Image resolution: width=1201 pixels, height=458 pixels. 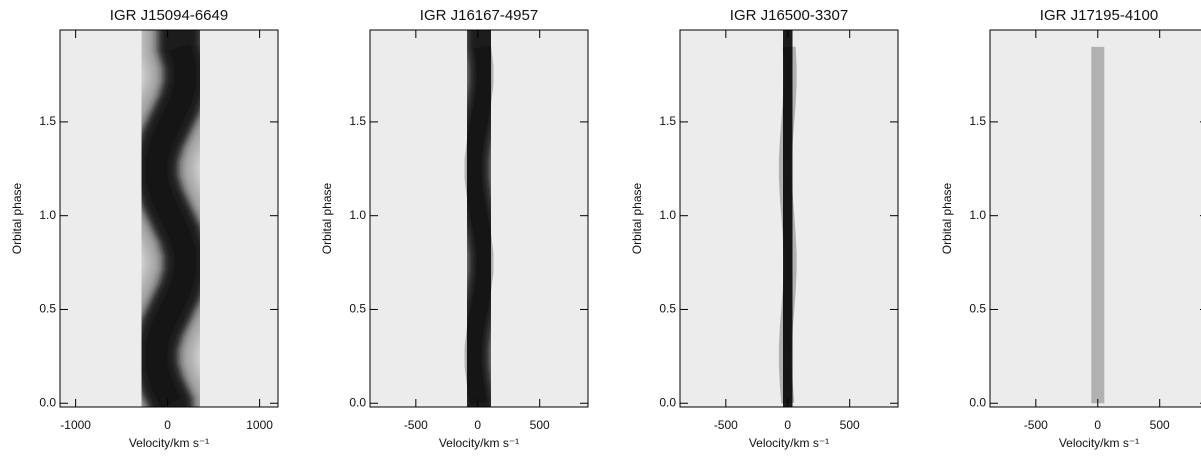 I want to click on chart-title: IGR J16500-3307, so click(x=789, y=15).